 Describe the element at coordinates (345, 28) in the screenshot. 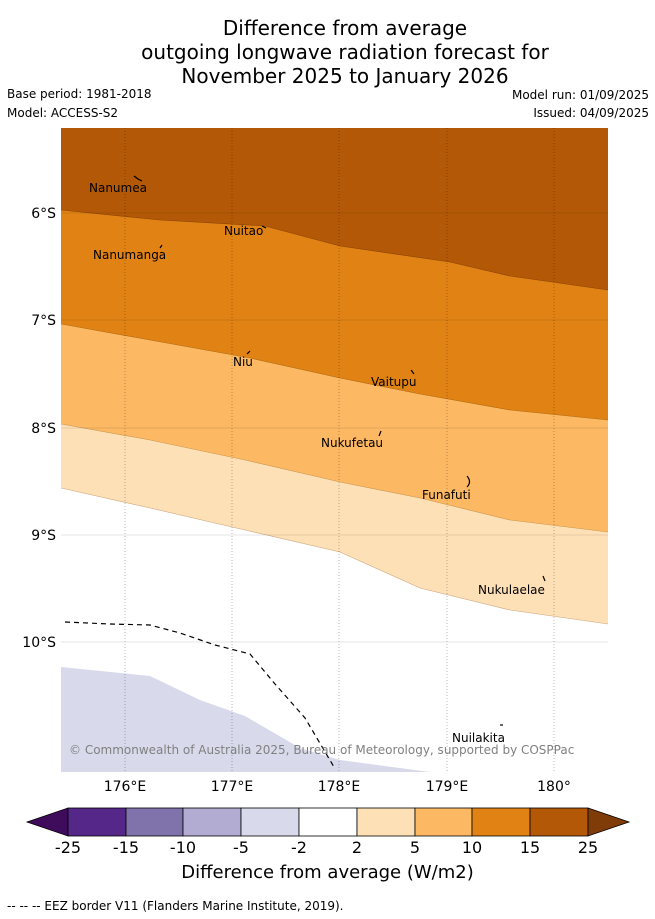

I see `title-line-1: Difference from average` at that location.